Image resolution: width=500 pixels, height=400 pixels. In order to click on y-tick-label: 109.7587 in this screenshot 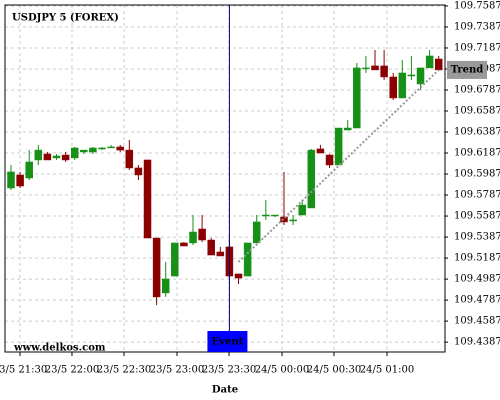, I will do `click(477, 5)`.